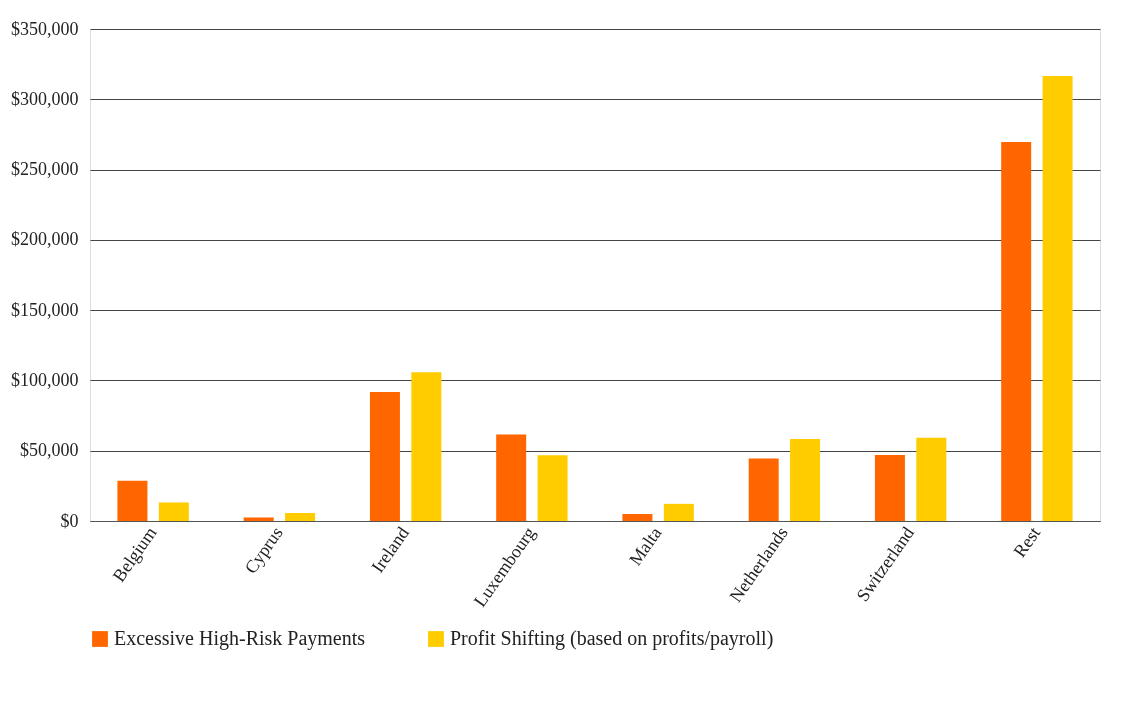 This screenshot has height=713, width=1147. I want to click on y-tick-label: $150,000, so click(45, 309).